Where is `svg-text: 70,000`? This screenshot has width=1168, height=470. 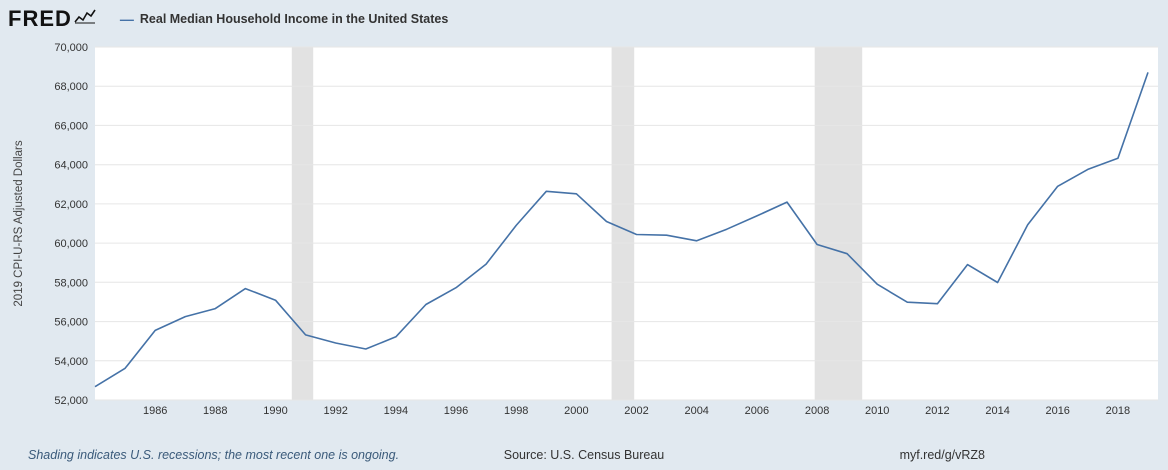
svg-text: 70,000 is located at coordinates (71, 48).